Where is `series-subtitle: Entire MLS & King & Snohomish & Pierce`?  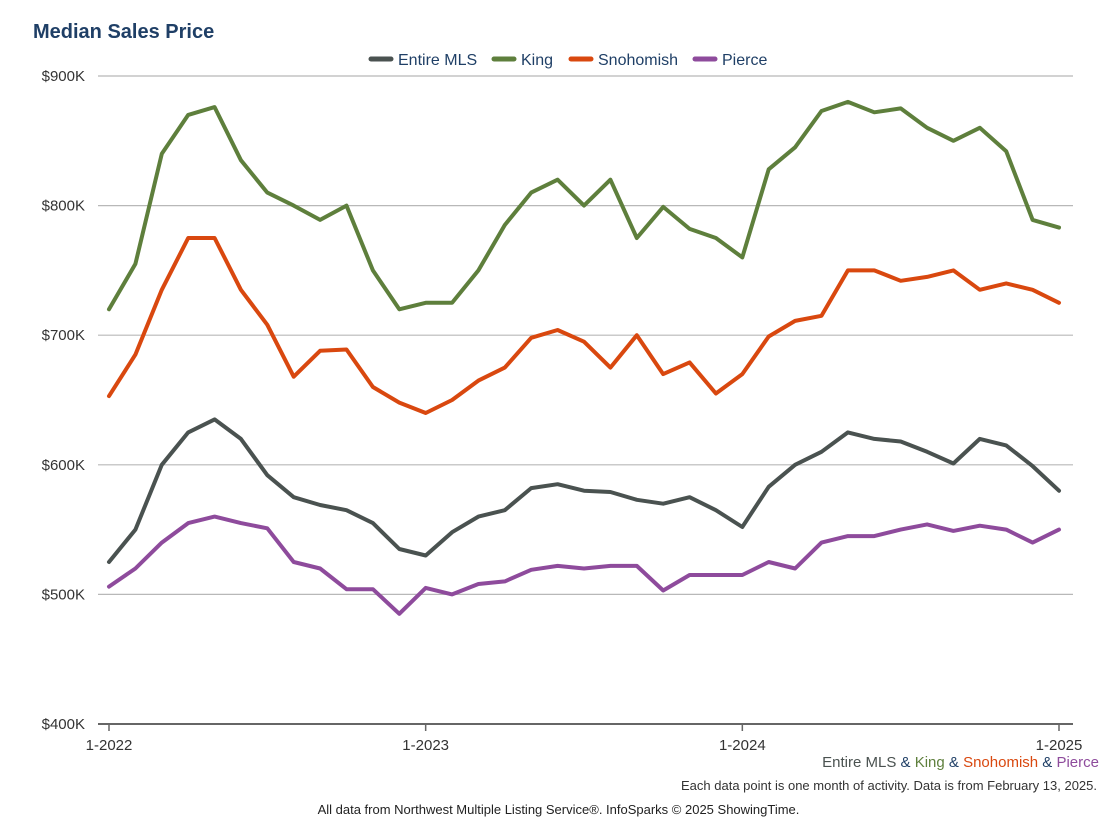
series-subtitle: Entire MLS & King & Snohomish & Pierce is located at coordinates (960, 762).